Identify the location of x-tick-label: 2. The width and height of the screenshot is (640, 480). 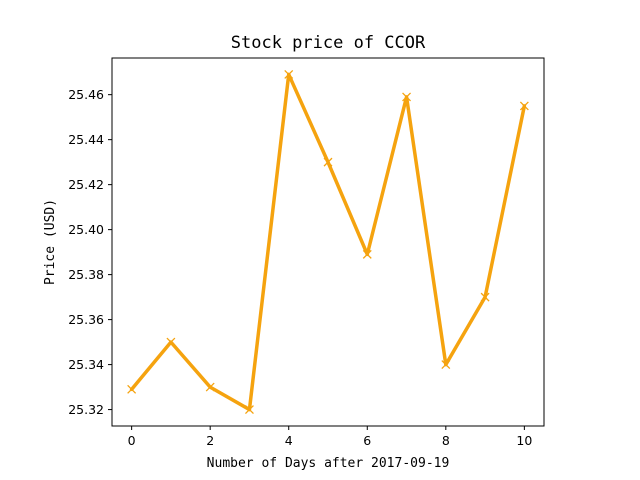
(210, 440).